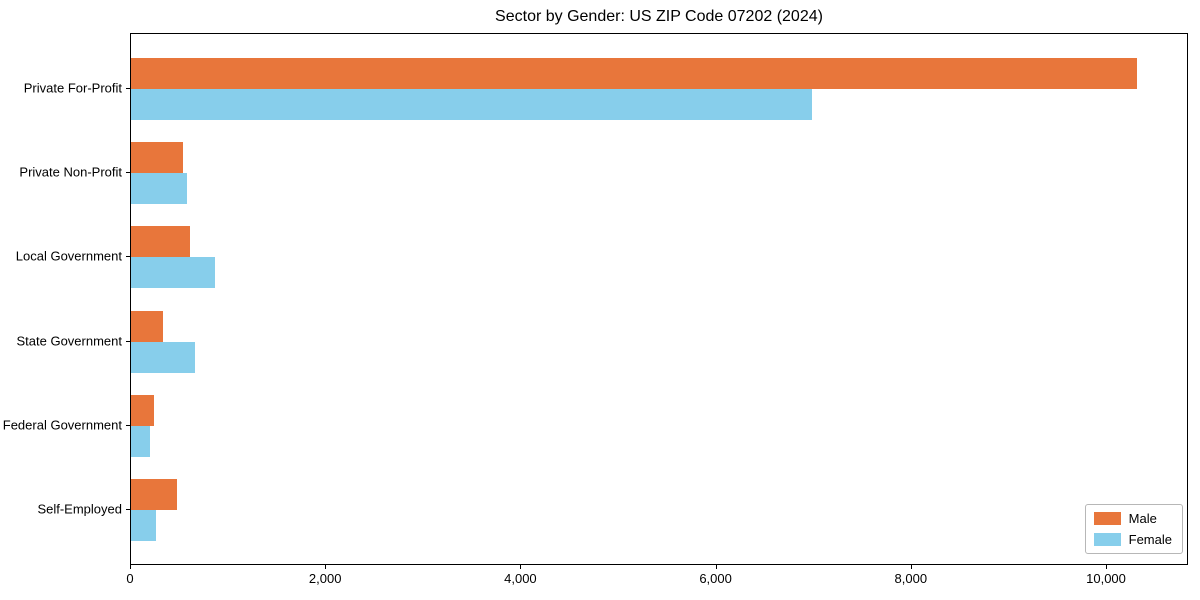 The image size is (1200, 600). Describe the element at coordinates (173, 273) in the screenshot. I see `bar-female-local-government` at that location.